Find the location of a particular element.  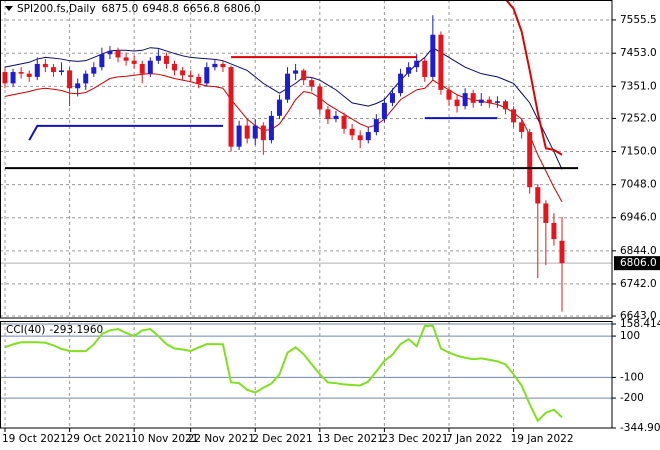

ohlc-label: 6806.0 is located at coordinates (242, 9).